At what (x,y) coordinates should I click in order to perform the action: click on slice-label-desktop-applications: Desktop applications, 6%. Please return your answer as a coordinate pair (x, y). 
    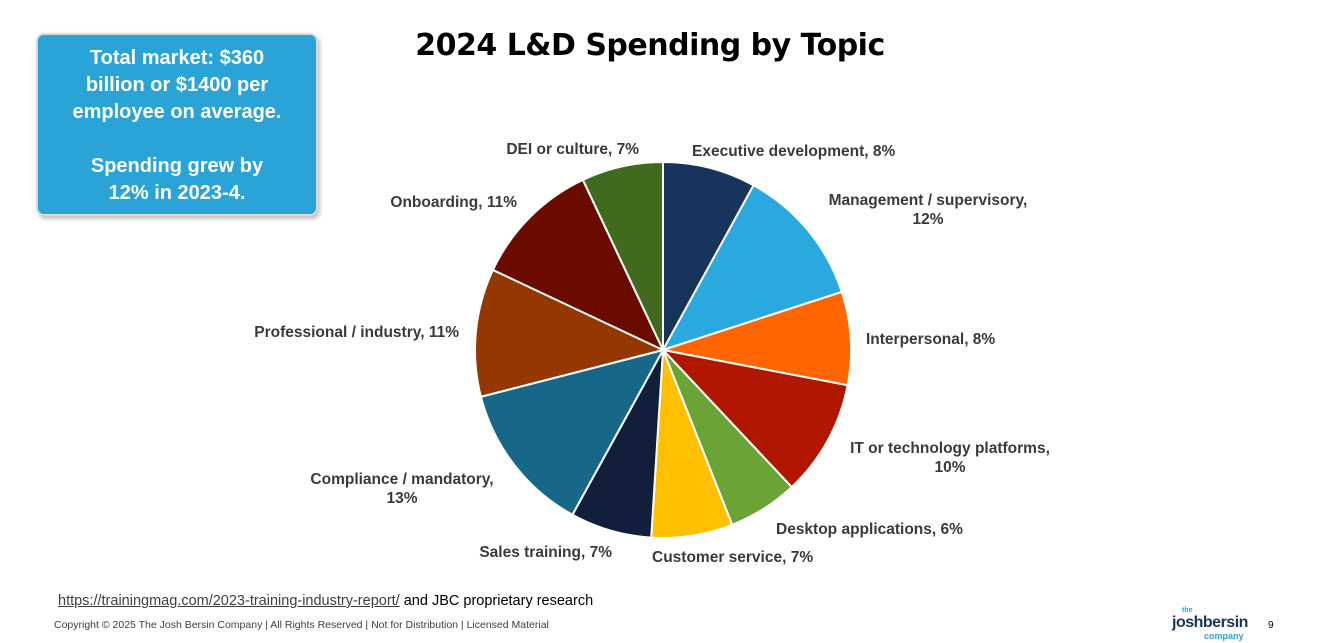
    Looking at the image, I should click on (869, 529).